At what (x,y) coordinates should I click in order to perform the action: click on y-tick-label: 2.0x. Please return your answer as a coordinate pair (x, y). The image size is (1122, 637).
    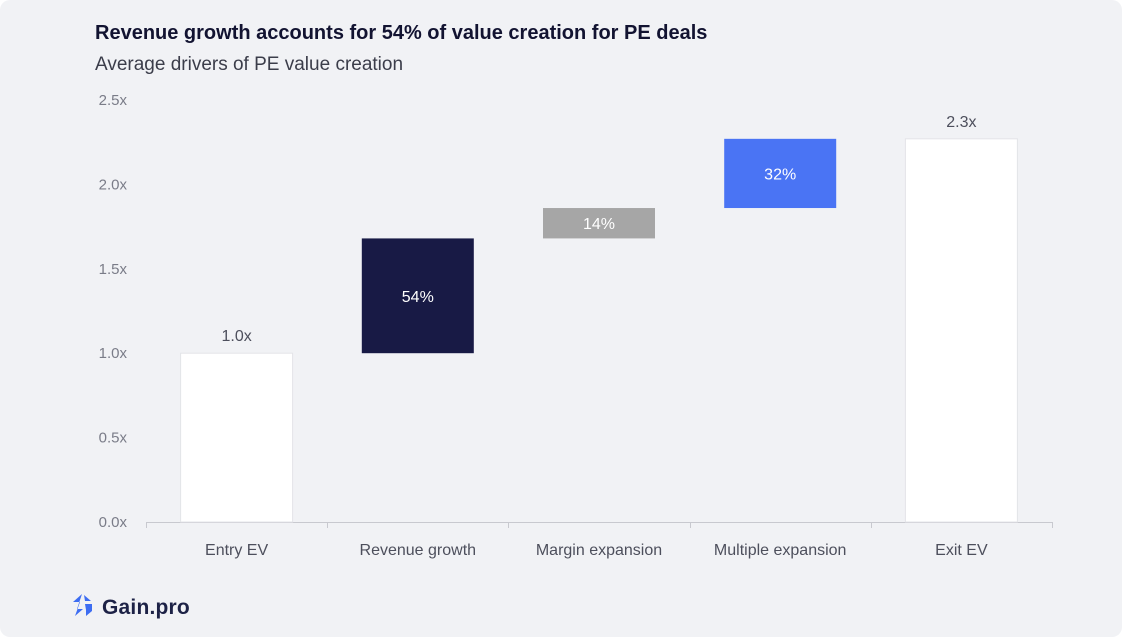
    Looking at the image, I should click on (113, 184).